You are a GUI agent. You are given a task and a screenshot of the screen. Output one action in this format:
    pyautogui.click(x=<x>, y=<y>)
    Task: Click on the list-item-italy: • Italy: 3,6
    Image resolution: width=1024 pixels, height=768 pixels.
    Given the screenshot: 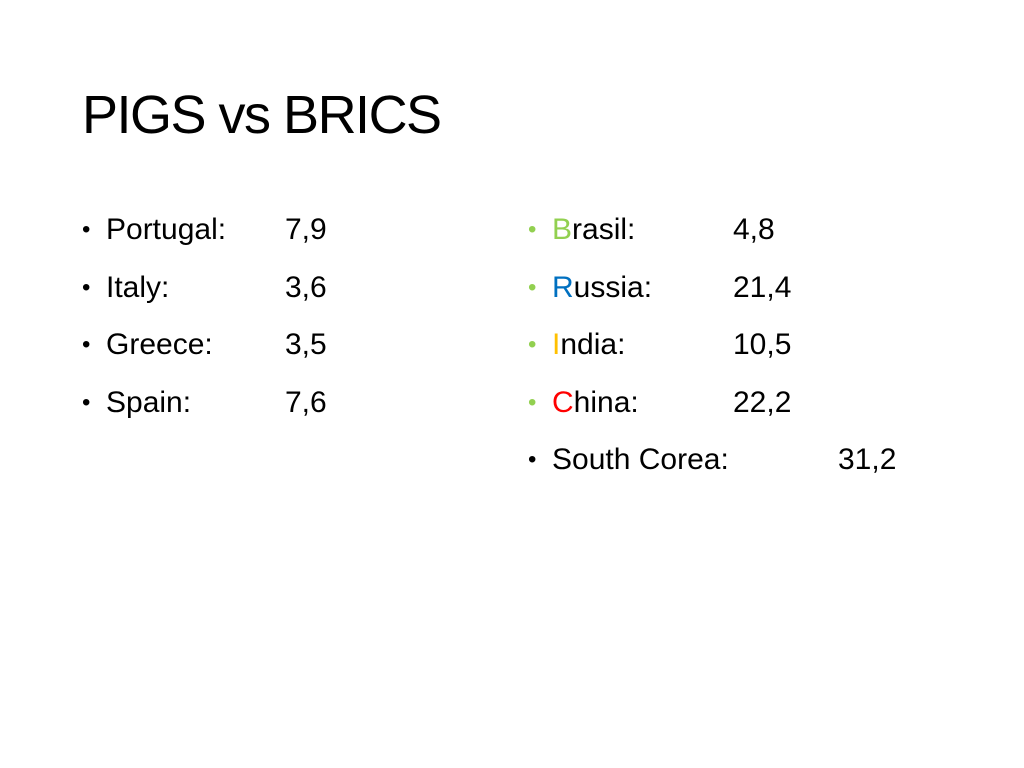 What is the action you would take?
    pyautogui.click(x=272, y=292)
    